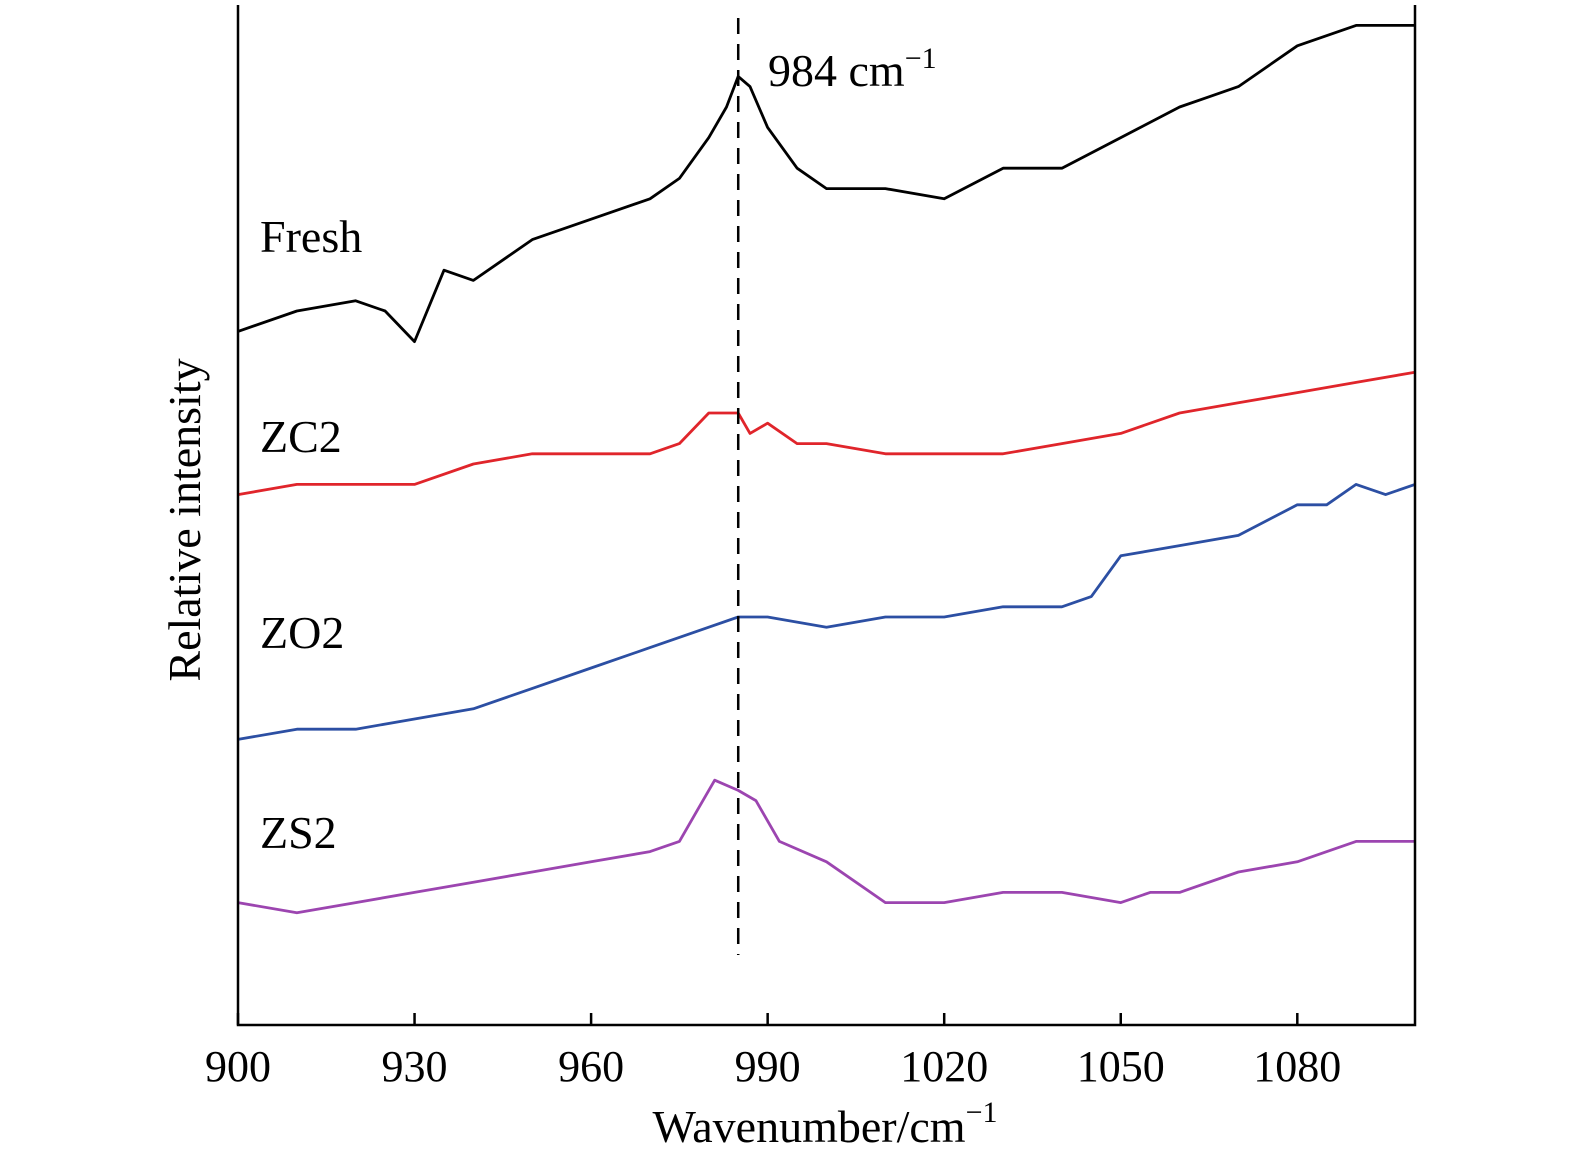 Image resolution: width=1575 pixels, height=1166 pixels. Describe the element at coordinates (311, 534) in the screenshot. I see `series-labels: Fresh ZC2 ZO2 ZS2` at that location.